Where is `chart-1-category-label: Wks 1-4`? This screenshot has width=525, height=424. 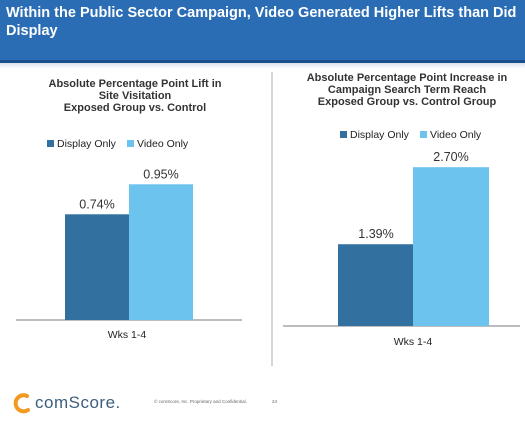 chart-1-category-label: Wks 1-4 is located at coordinates (127, 335).